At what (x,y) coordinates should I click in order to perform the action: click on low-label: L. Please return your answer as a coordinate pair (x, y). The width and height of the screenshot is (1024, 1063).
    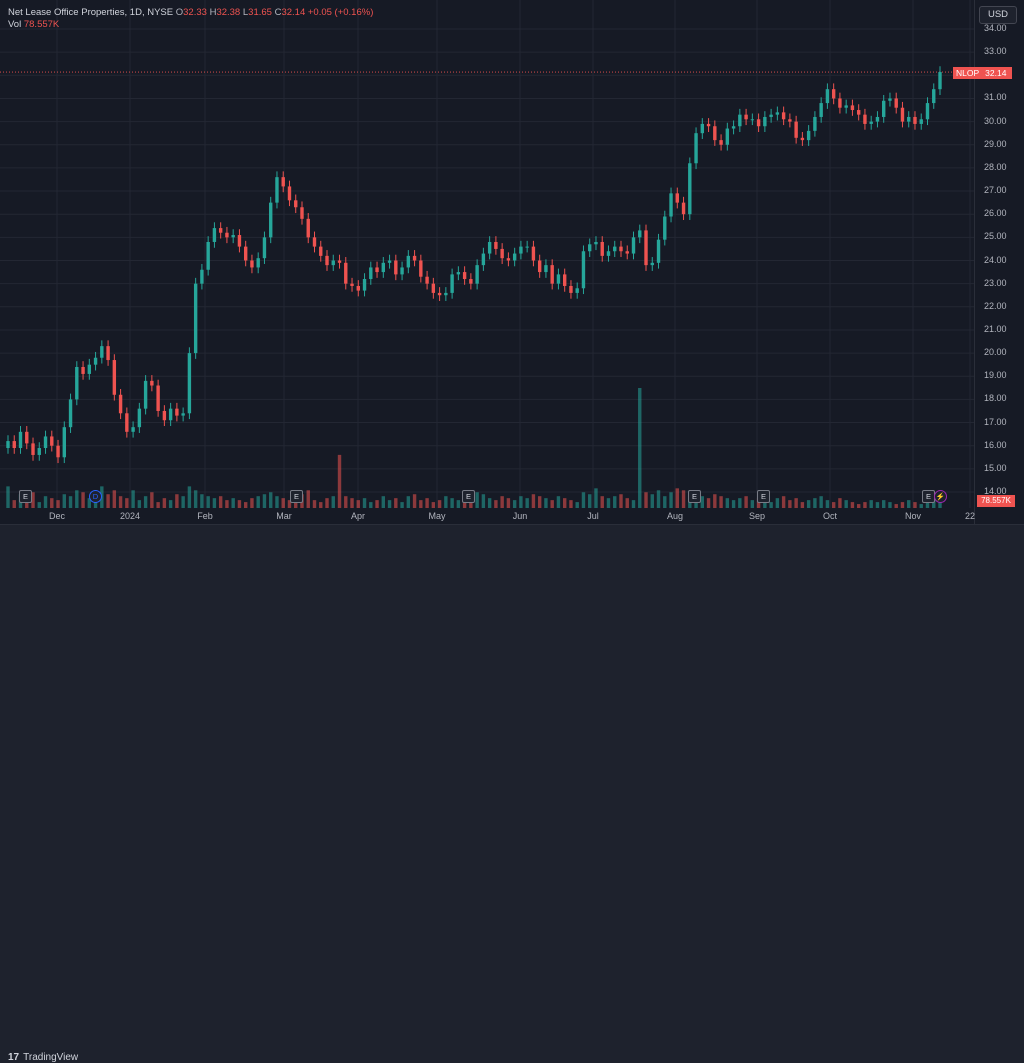
    Looking at the image, I should click on (245, 12).